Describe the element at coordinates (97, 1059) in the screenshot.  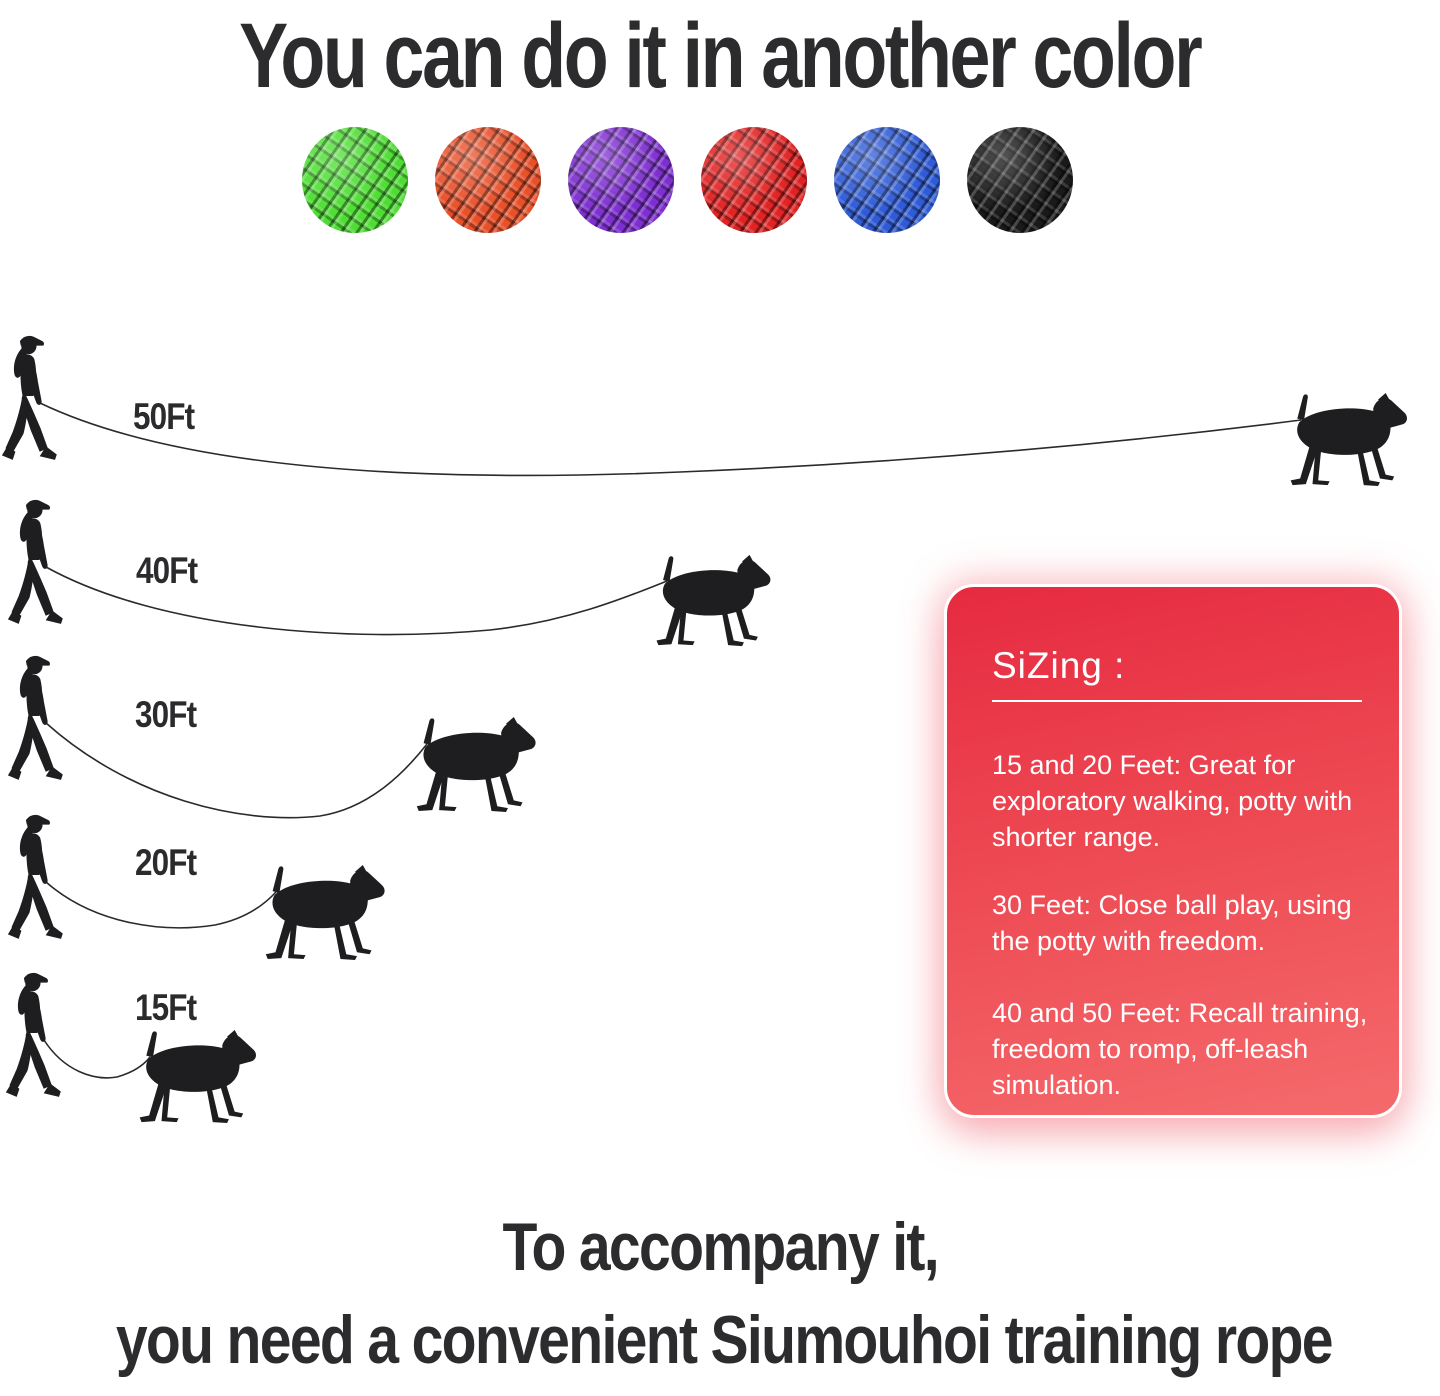
I see `leash-line-15ft` at that location.